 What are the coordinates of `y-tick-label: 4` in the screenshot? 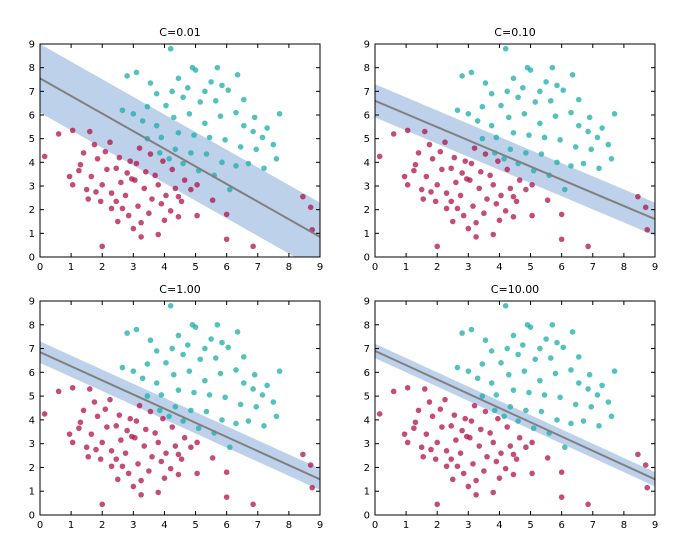 It's located at (32, 420).